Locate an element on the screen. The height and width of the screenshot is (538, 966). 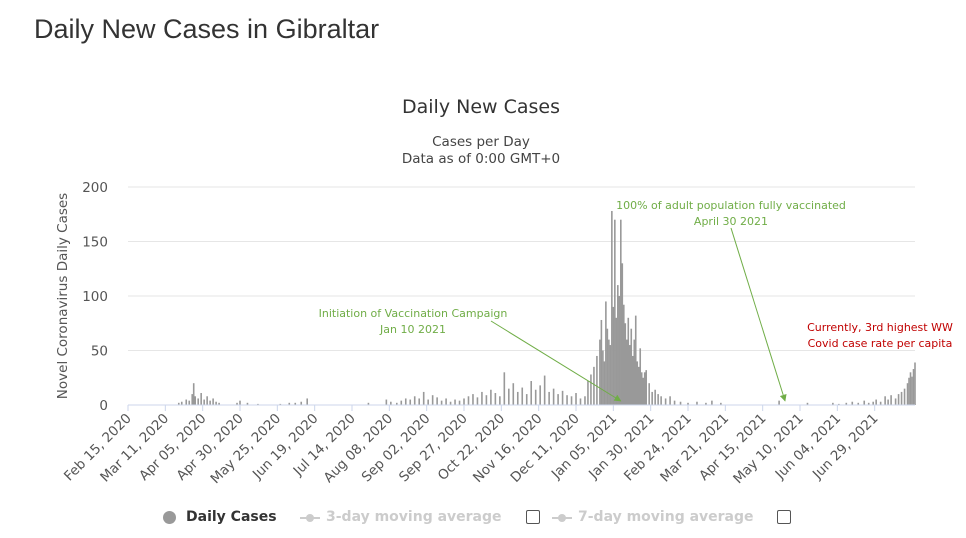
legend-label-7-day-average: 7-day moving average is located at coordinates (666, 517).